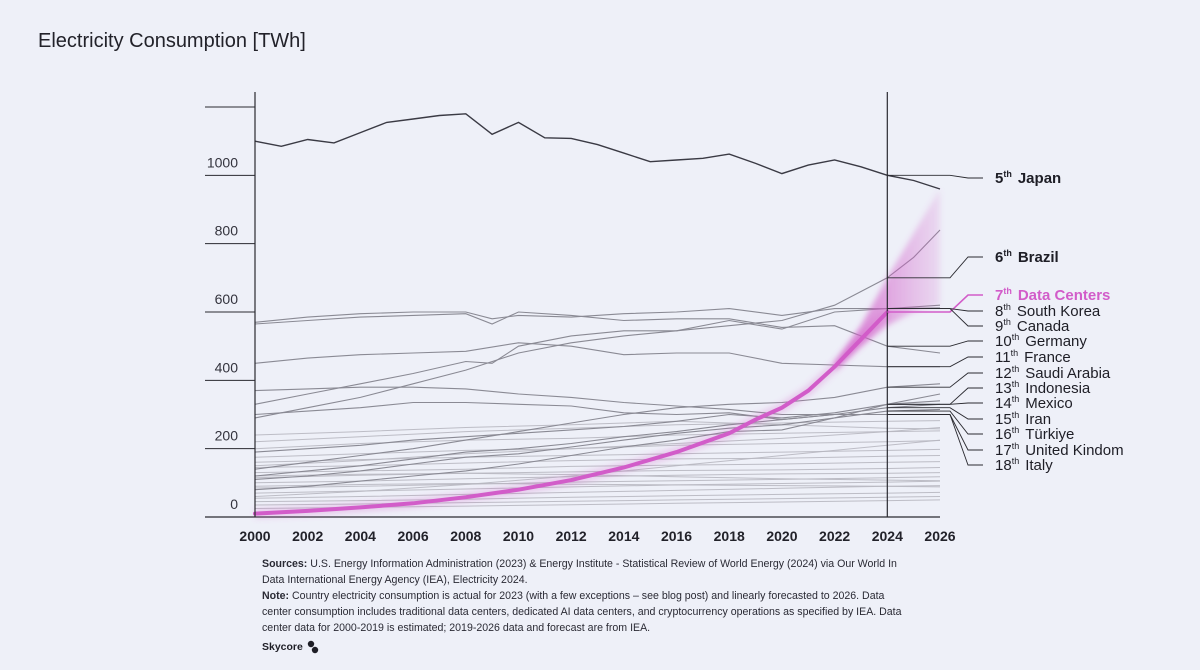  I want to click on y-tick-label: 0, so click(234, 504).